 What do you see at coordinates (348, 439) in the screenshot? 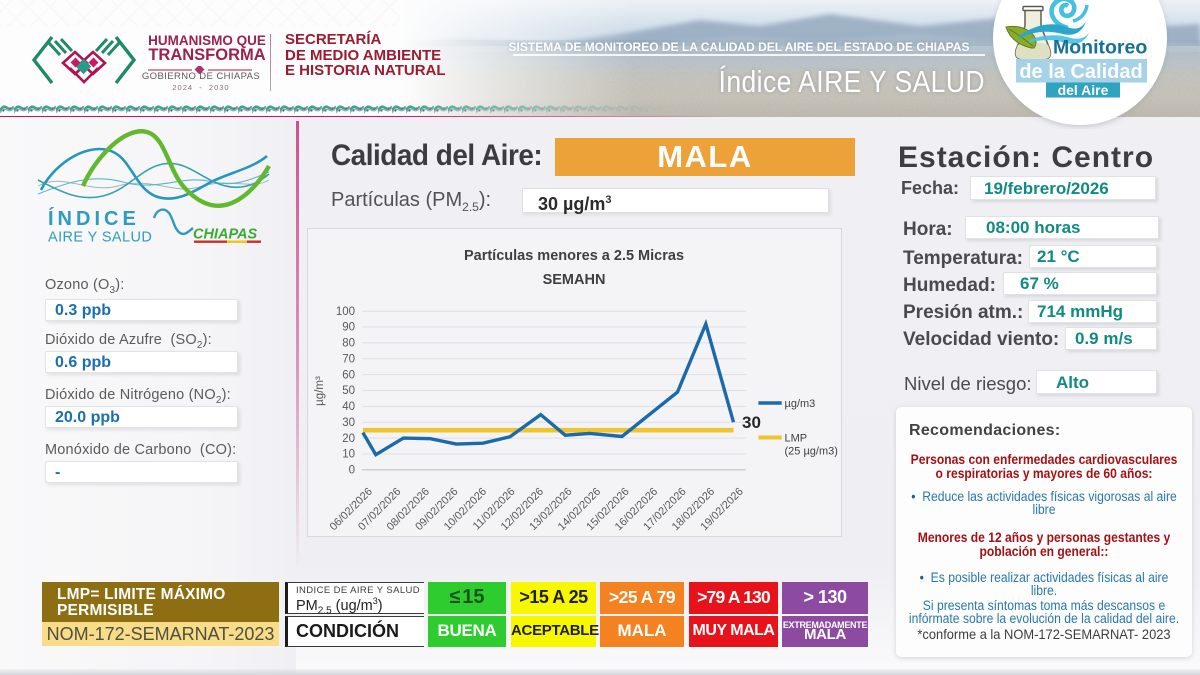
I see `svg-text: 20` at bounding box center [348, 439].